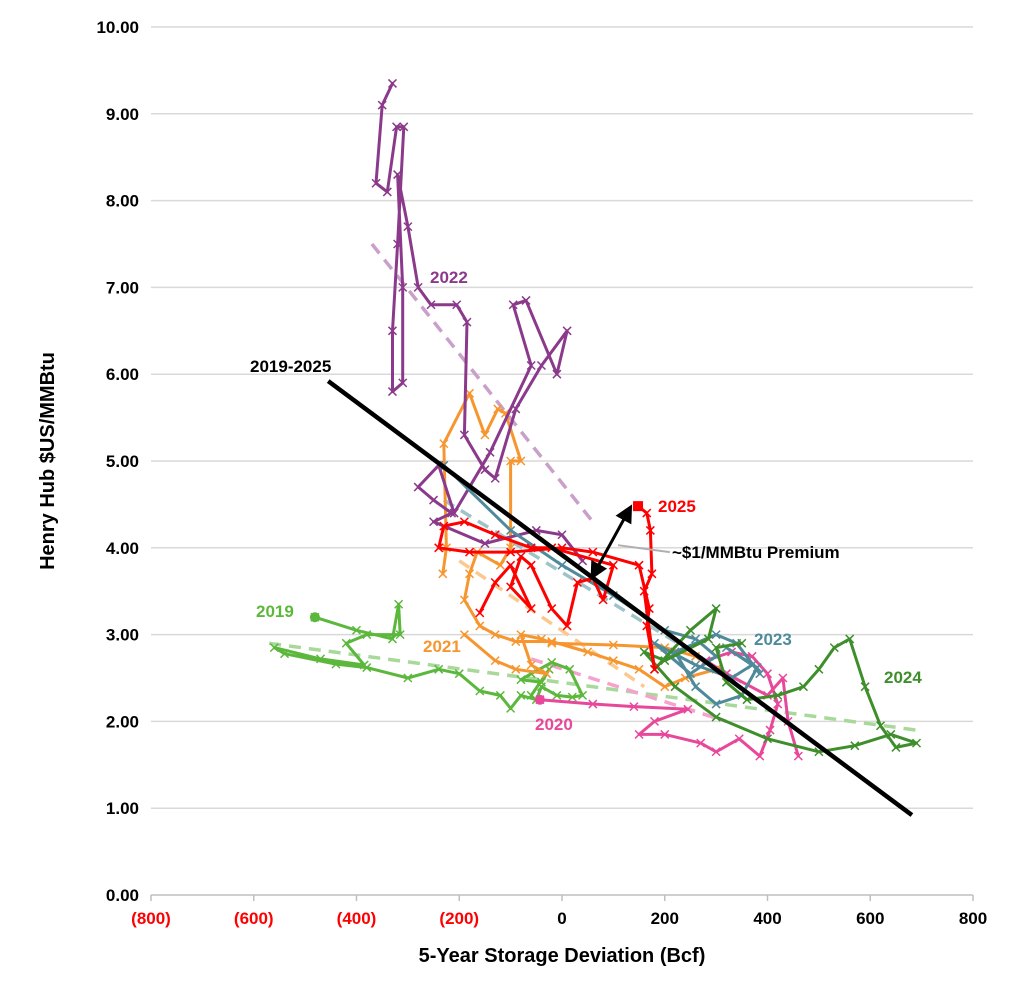 This screenshot has height=1002, width=1024. Describe the element at coordinates (756, 552) in the screenshot. I see `annotation-text: ~$1/MMBtu Premium` at that location.